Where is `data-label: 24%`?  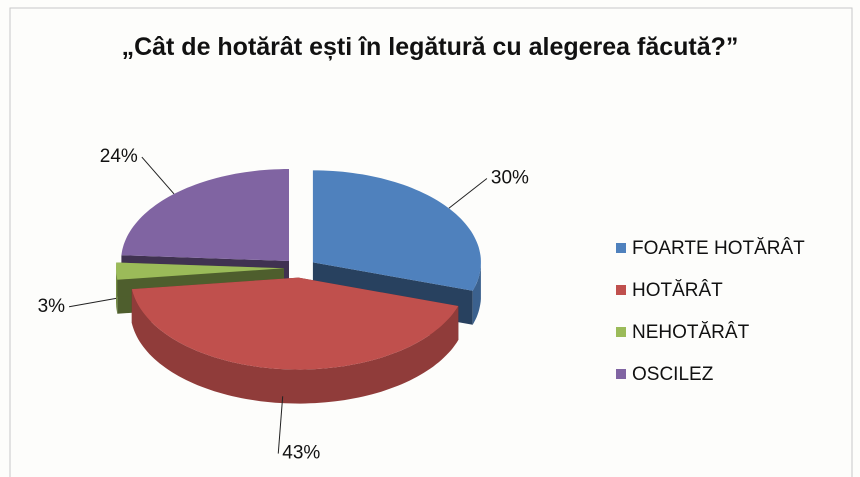 data-label: 24% is located at coordinates (119, 156).